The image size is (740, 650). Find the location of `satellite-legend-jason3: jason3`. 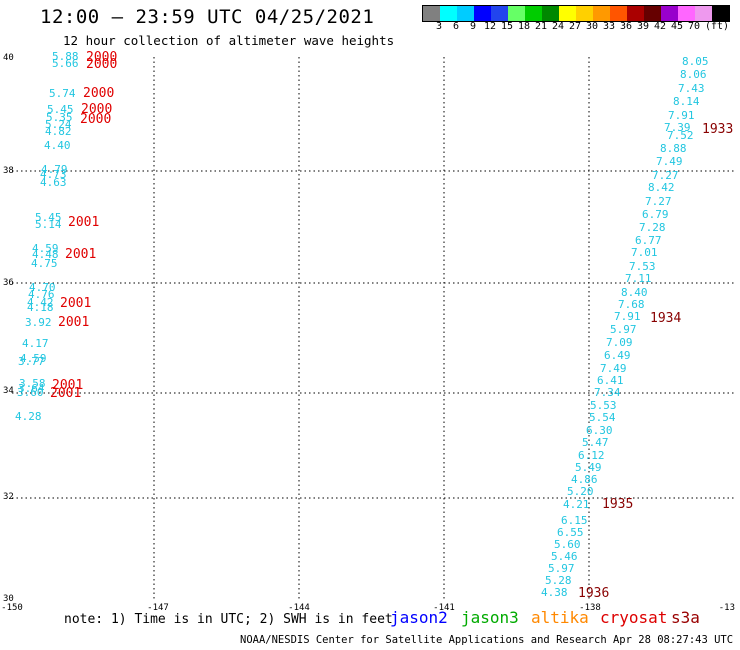

satellite-legend-jason3: jason3 is located at coordinates (490, 617).